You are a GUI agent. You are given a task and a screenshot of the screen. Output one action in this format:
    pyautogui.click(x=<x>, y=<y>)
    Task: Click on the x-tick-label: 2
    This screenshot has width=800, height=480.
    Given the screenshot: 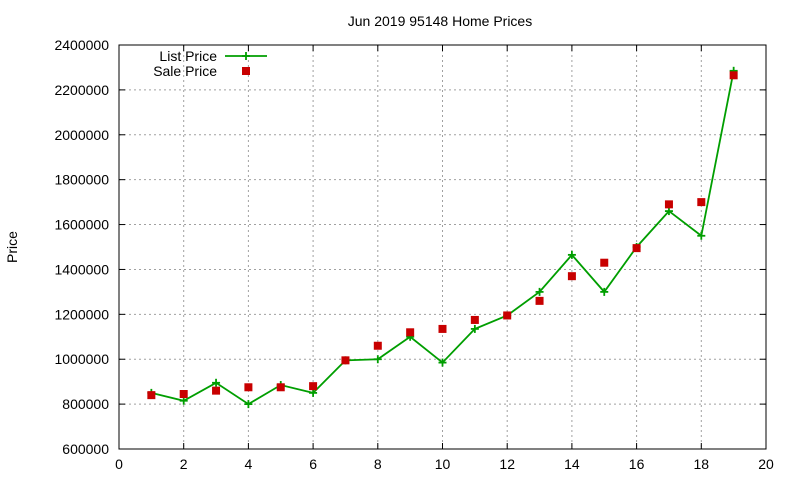 What is the action you would take?
    pyautogui.click(x=184, y=464)
    